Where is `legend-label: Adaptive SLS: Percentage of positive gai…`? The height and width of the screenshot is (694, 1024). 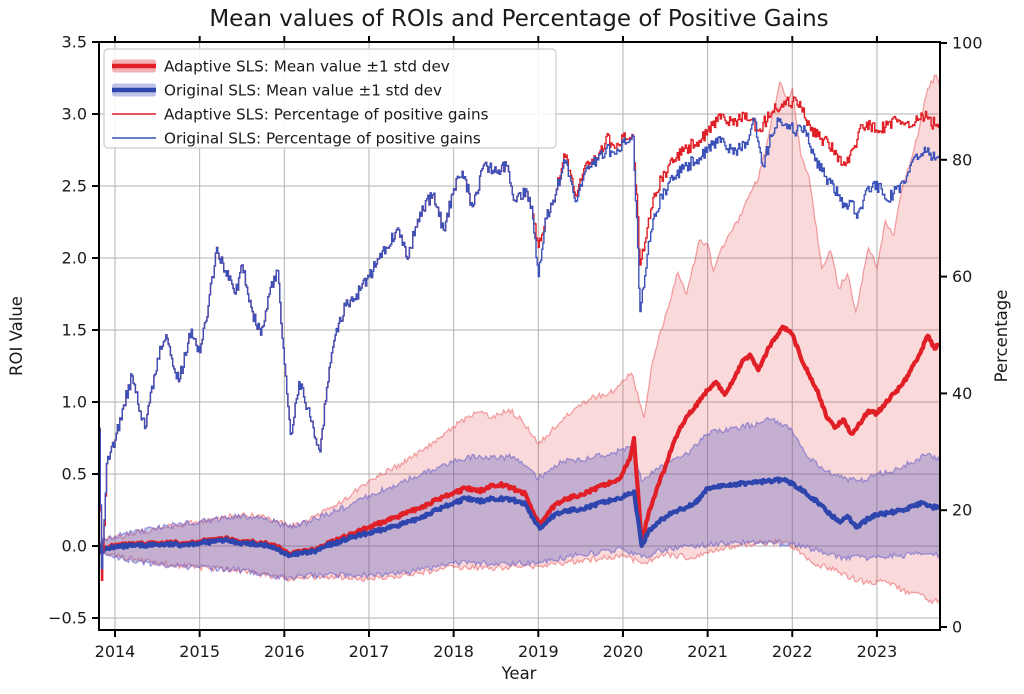
legend-label: Adaptive SLS: Percentage of positive gai… is located at coordinates (326, 115).